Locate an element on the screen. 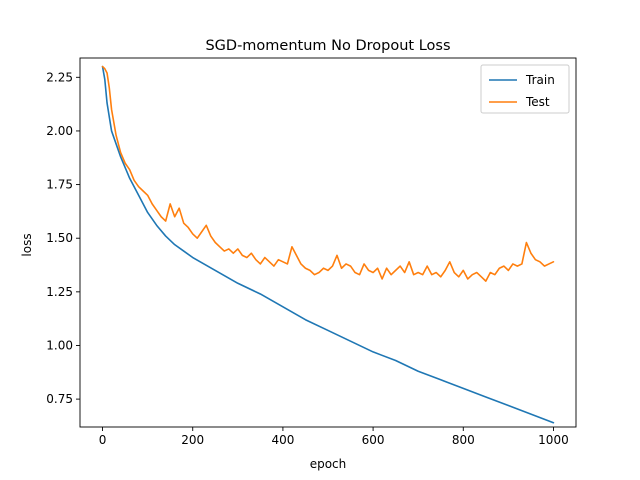  y-tick-label: 1.25 is located at coordinates (59, 292).